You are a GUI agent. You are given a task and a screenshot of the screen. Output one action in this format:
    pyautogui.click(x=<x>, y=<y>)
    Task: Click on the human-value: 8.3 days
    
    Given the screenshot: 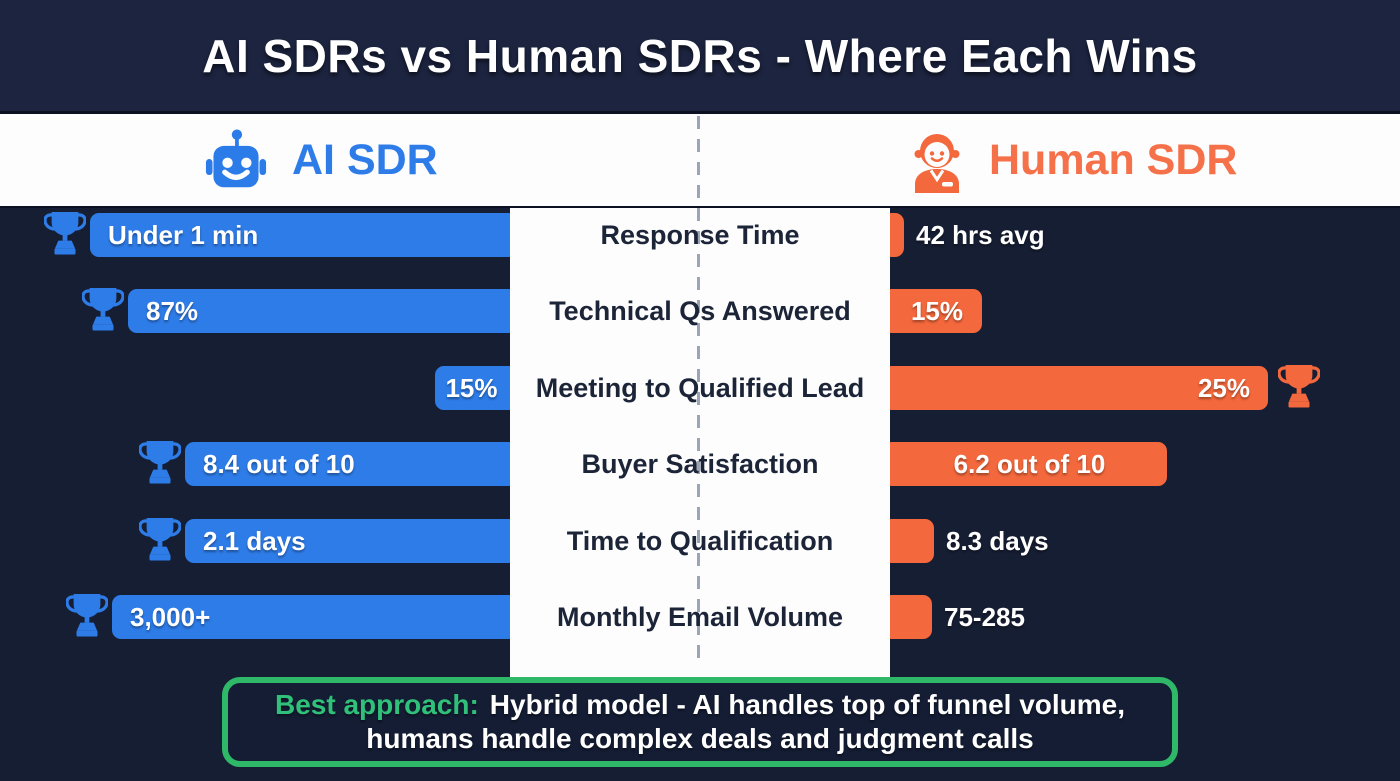 What is the action you would take?
    pyautogui.click(x=997, y=541)
    